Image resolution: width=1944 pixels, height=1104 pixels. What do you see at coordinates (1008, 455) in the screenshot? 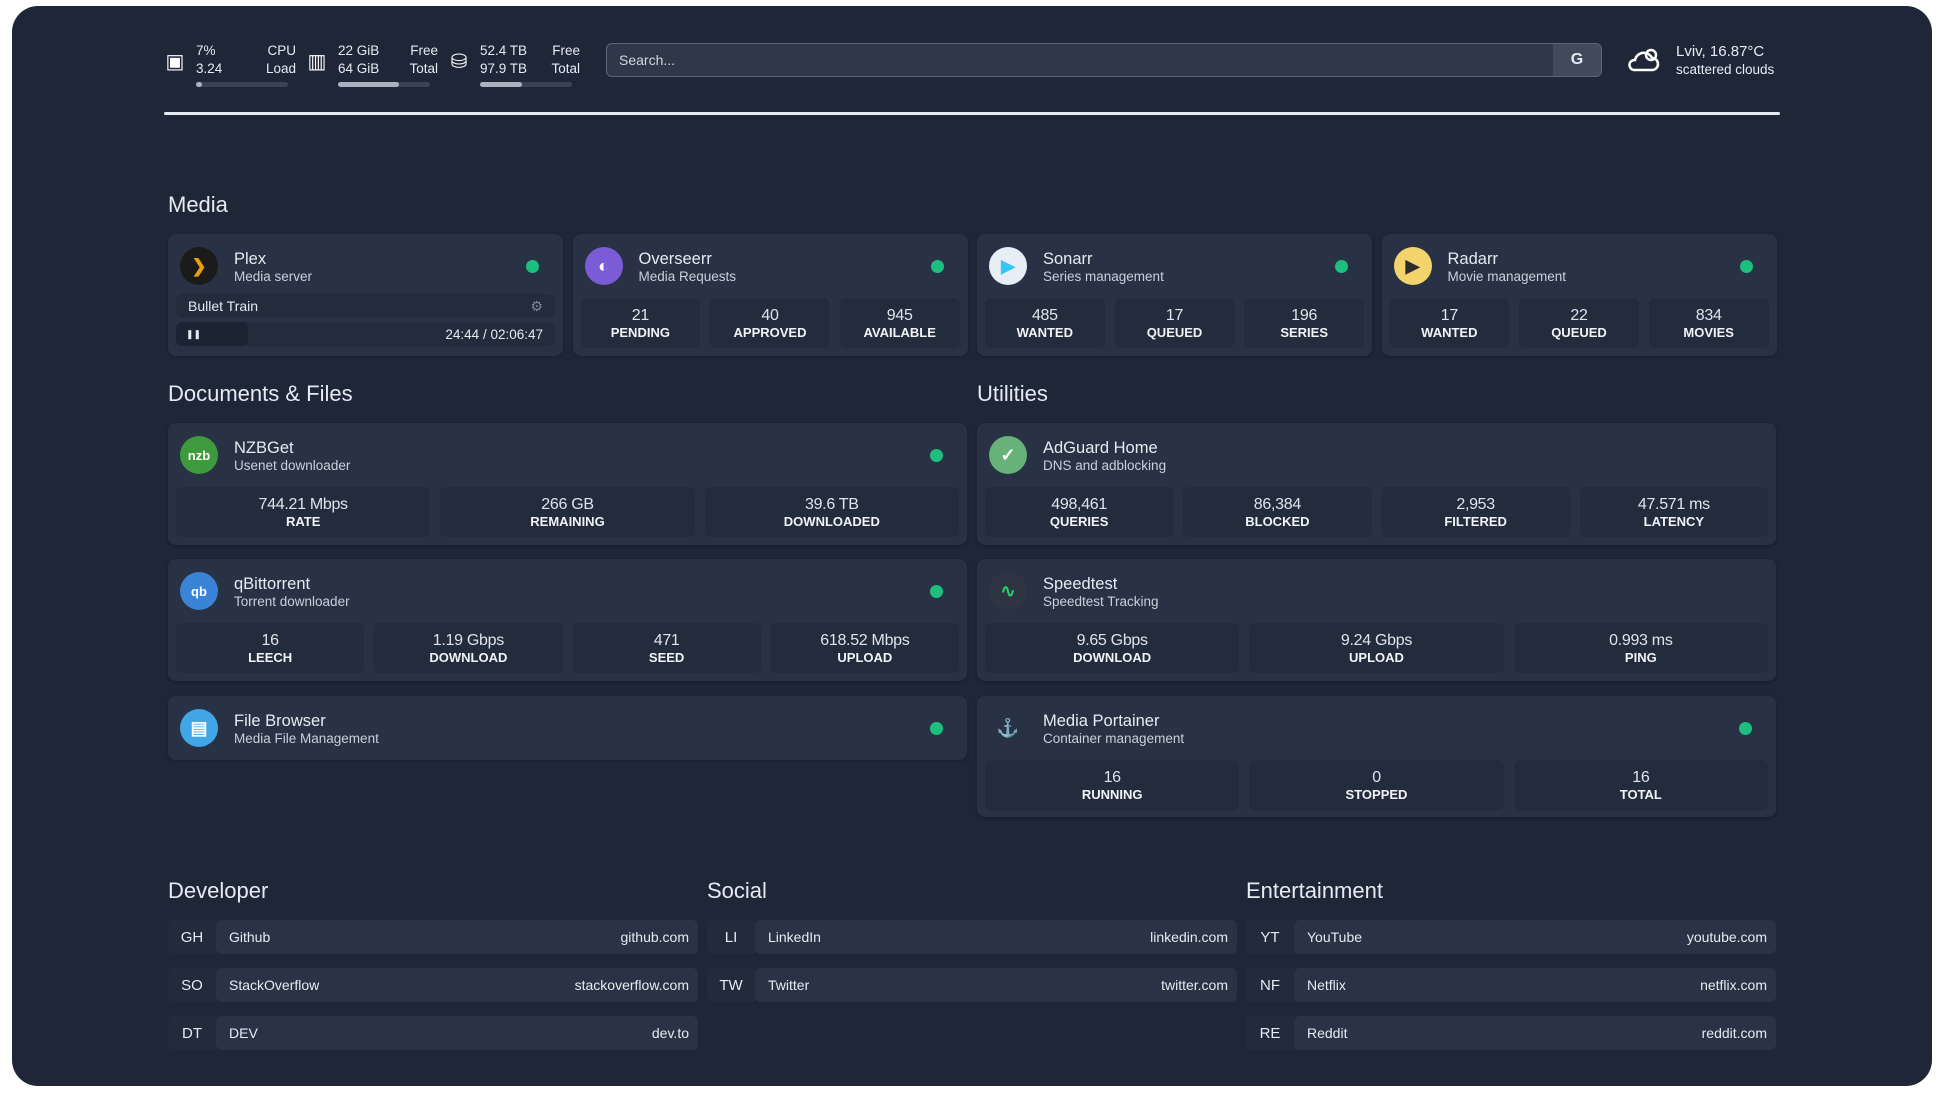
I see `adguard-icon: ✓` at bounding box center [1008, 455].